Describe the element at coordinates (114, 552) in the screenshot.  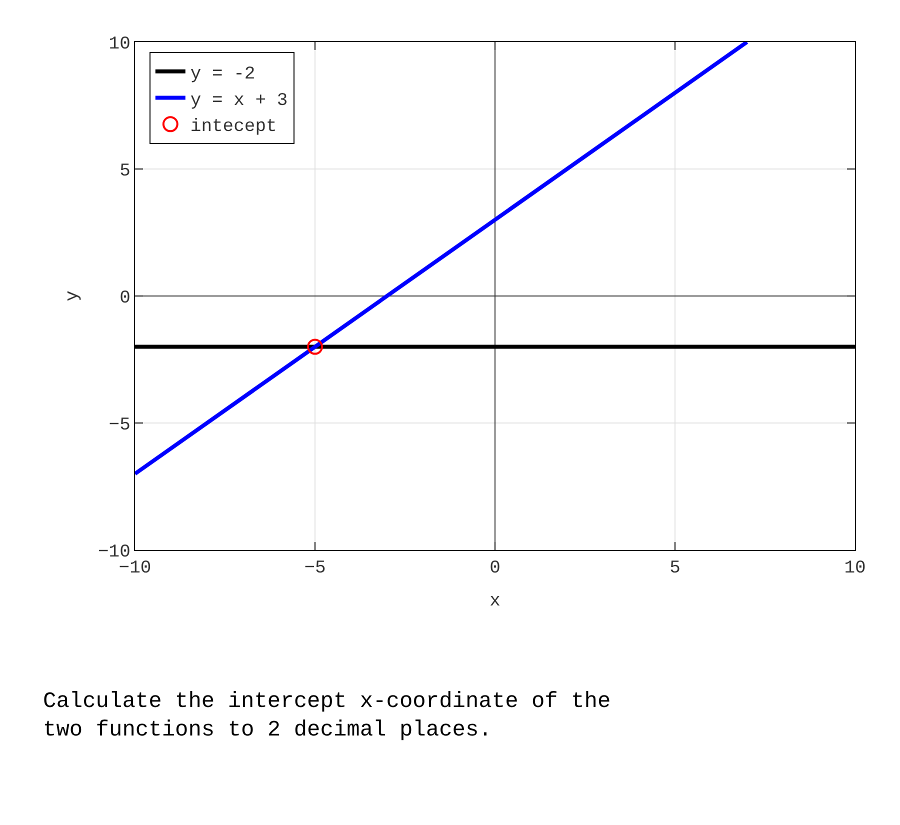
I see `y-tick-label: −10` at that location.